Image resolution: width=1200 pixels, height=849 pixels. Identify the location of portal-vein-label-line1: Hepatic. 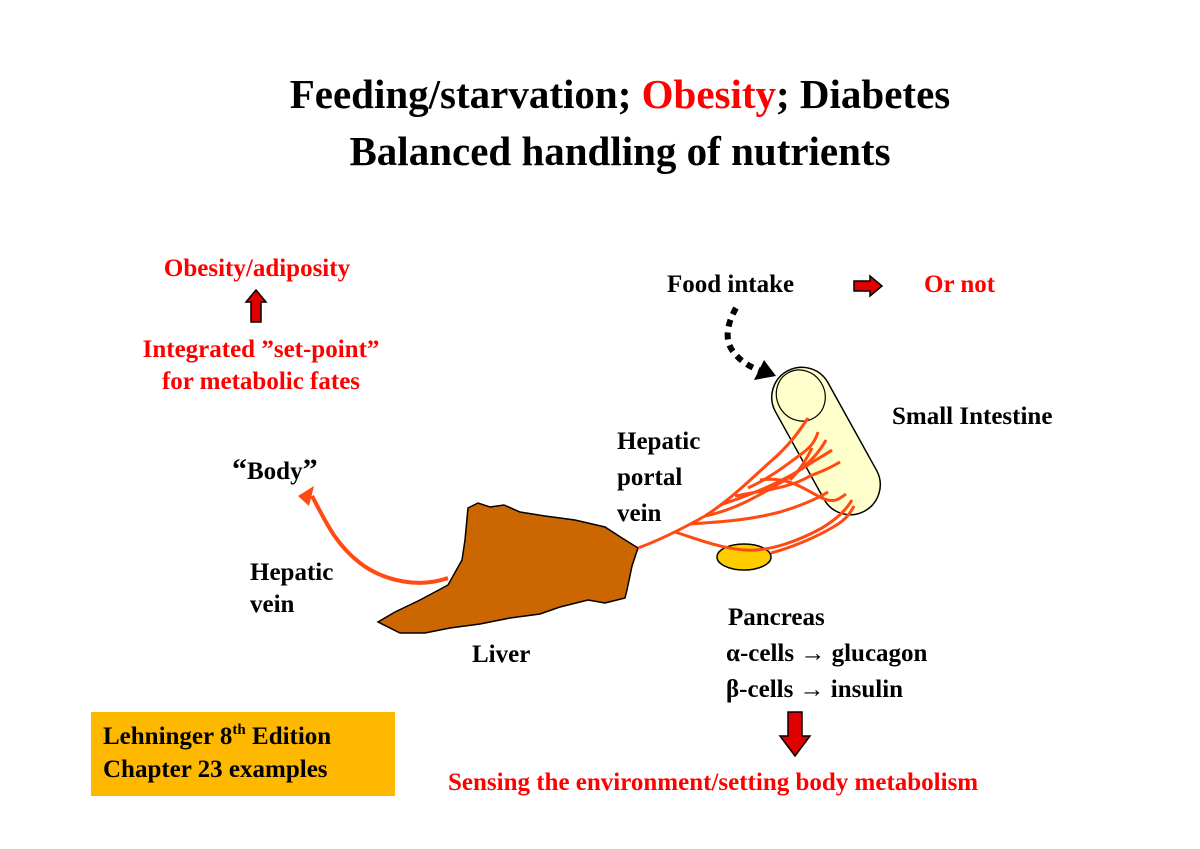
(659, 441).